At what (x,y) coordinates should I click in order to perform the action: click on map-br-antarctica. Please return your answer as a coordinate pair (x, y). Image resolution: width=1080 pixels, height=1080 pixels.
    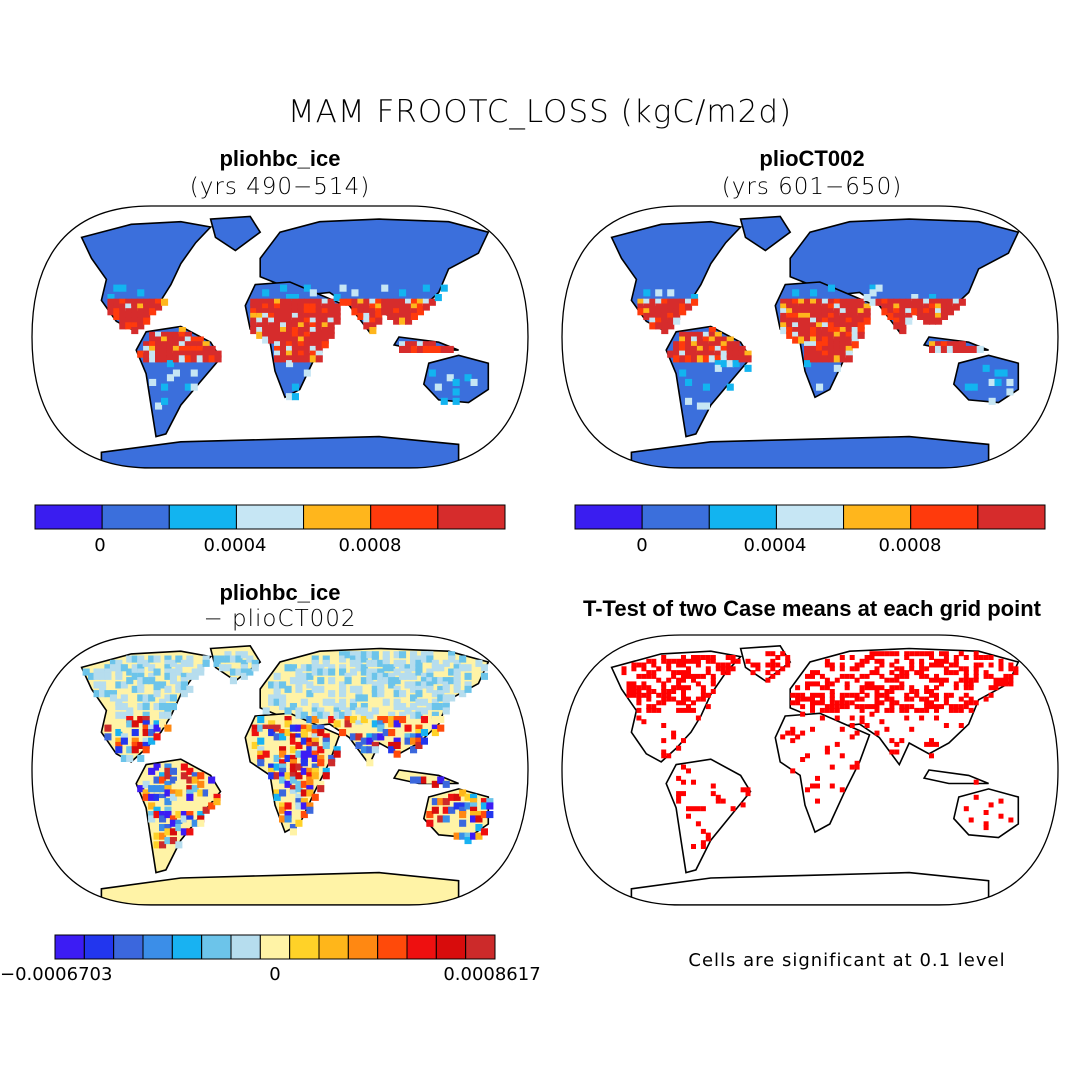
    Looking at the image, I should click on (810, 888).